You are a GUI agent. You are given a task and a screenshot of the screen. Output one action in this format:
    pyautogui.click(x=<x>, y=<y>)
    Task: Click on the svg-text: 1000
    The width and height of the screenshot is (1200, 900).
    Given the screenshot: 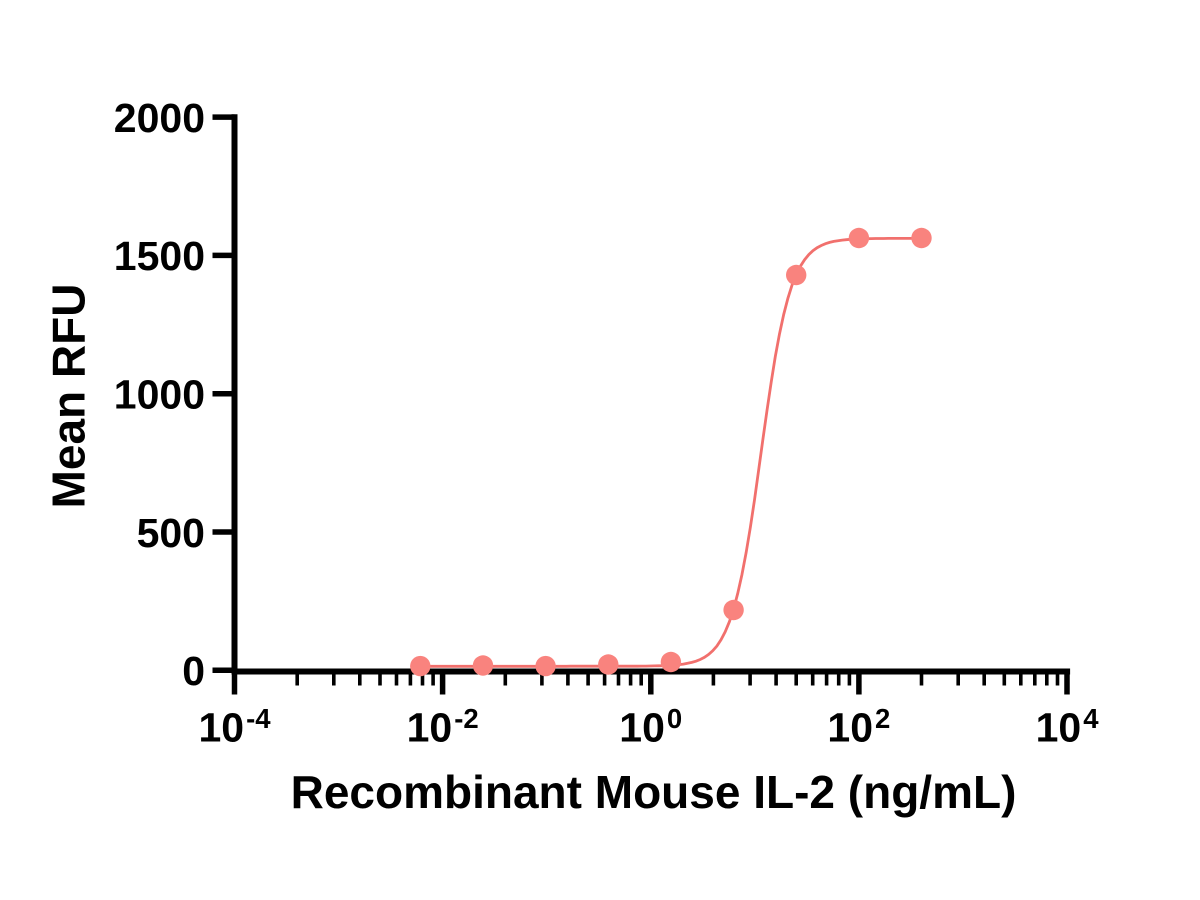 What is the action you would take?
    pyautogui.click(x=159, y=395)
    